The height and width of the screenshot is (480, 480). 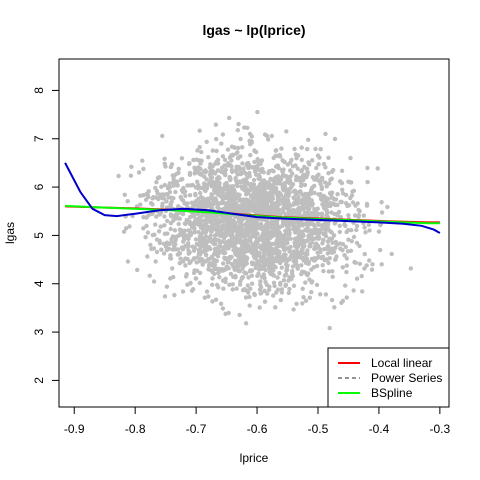 I want to click on y-tick-label: 3, so click(x=39, y=331).